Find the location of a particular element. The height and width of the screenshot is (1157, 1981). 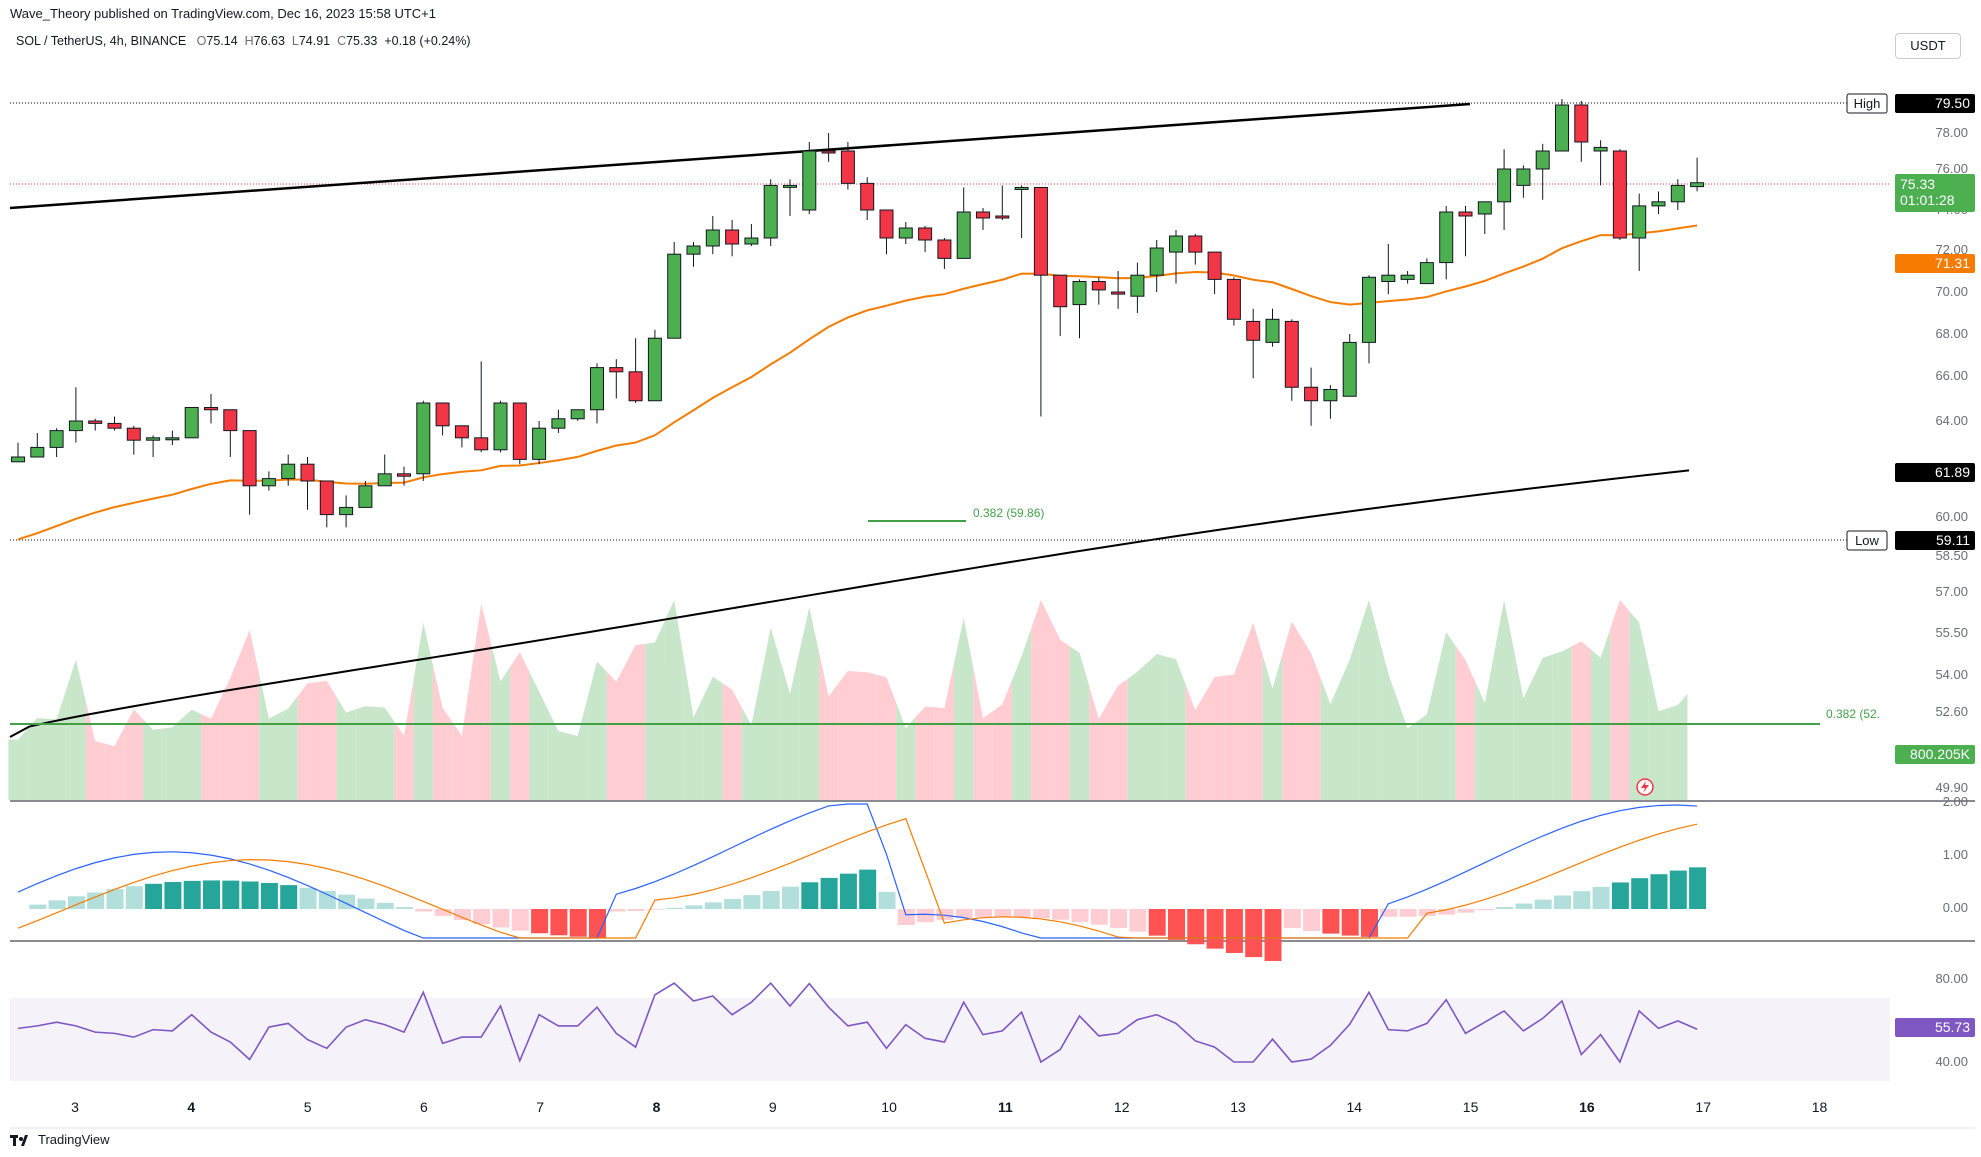

price-tick-label: 78.00 is located at coordinates (1951, 132).